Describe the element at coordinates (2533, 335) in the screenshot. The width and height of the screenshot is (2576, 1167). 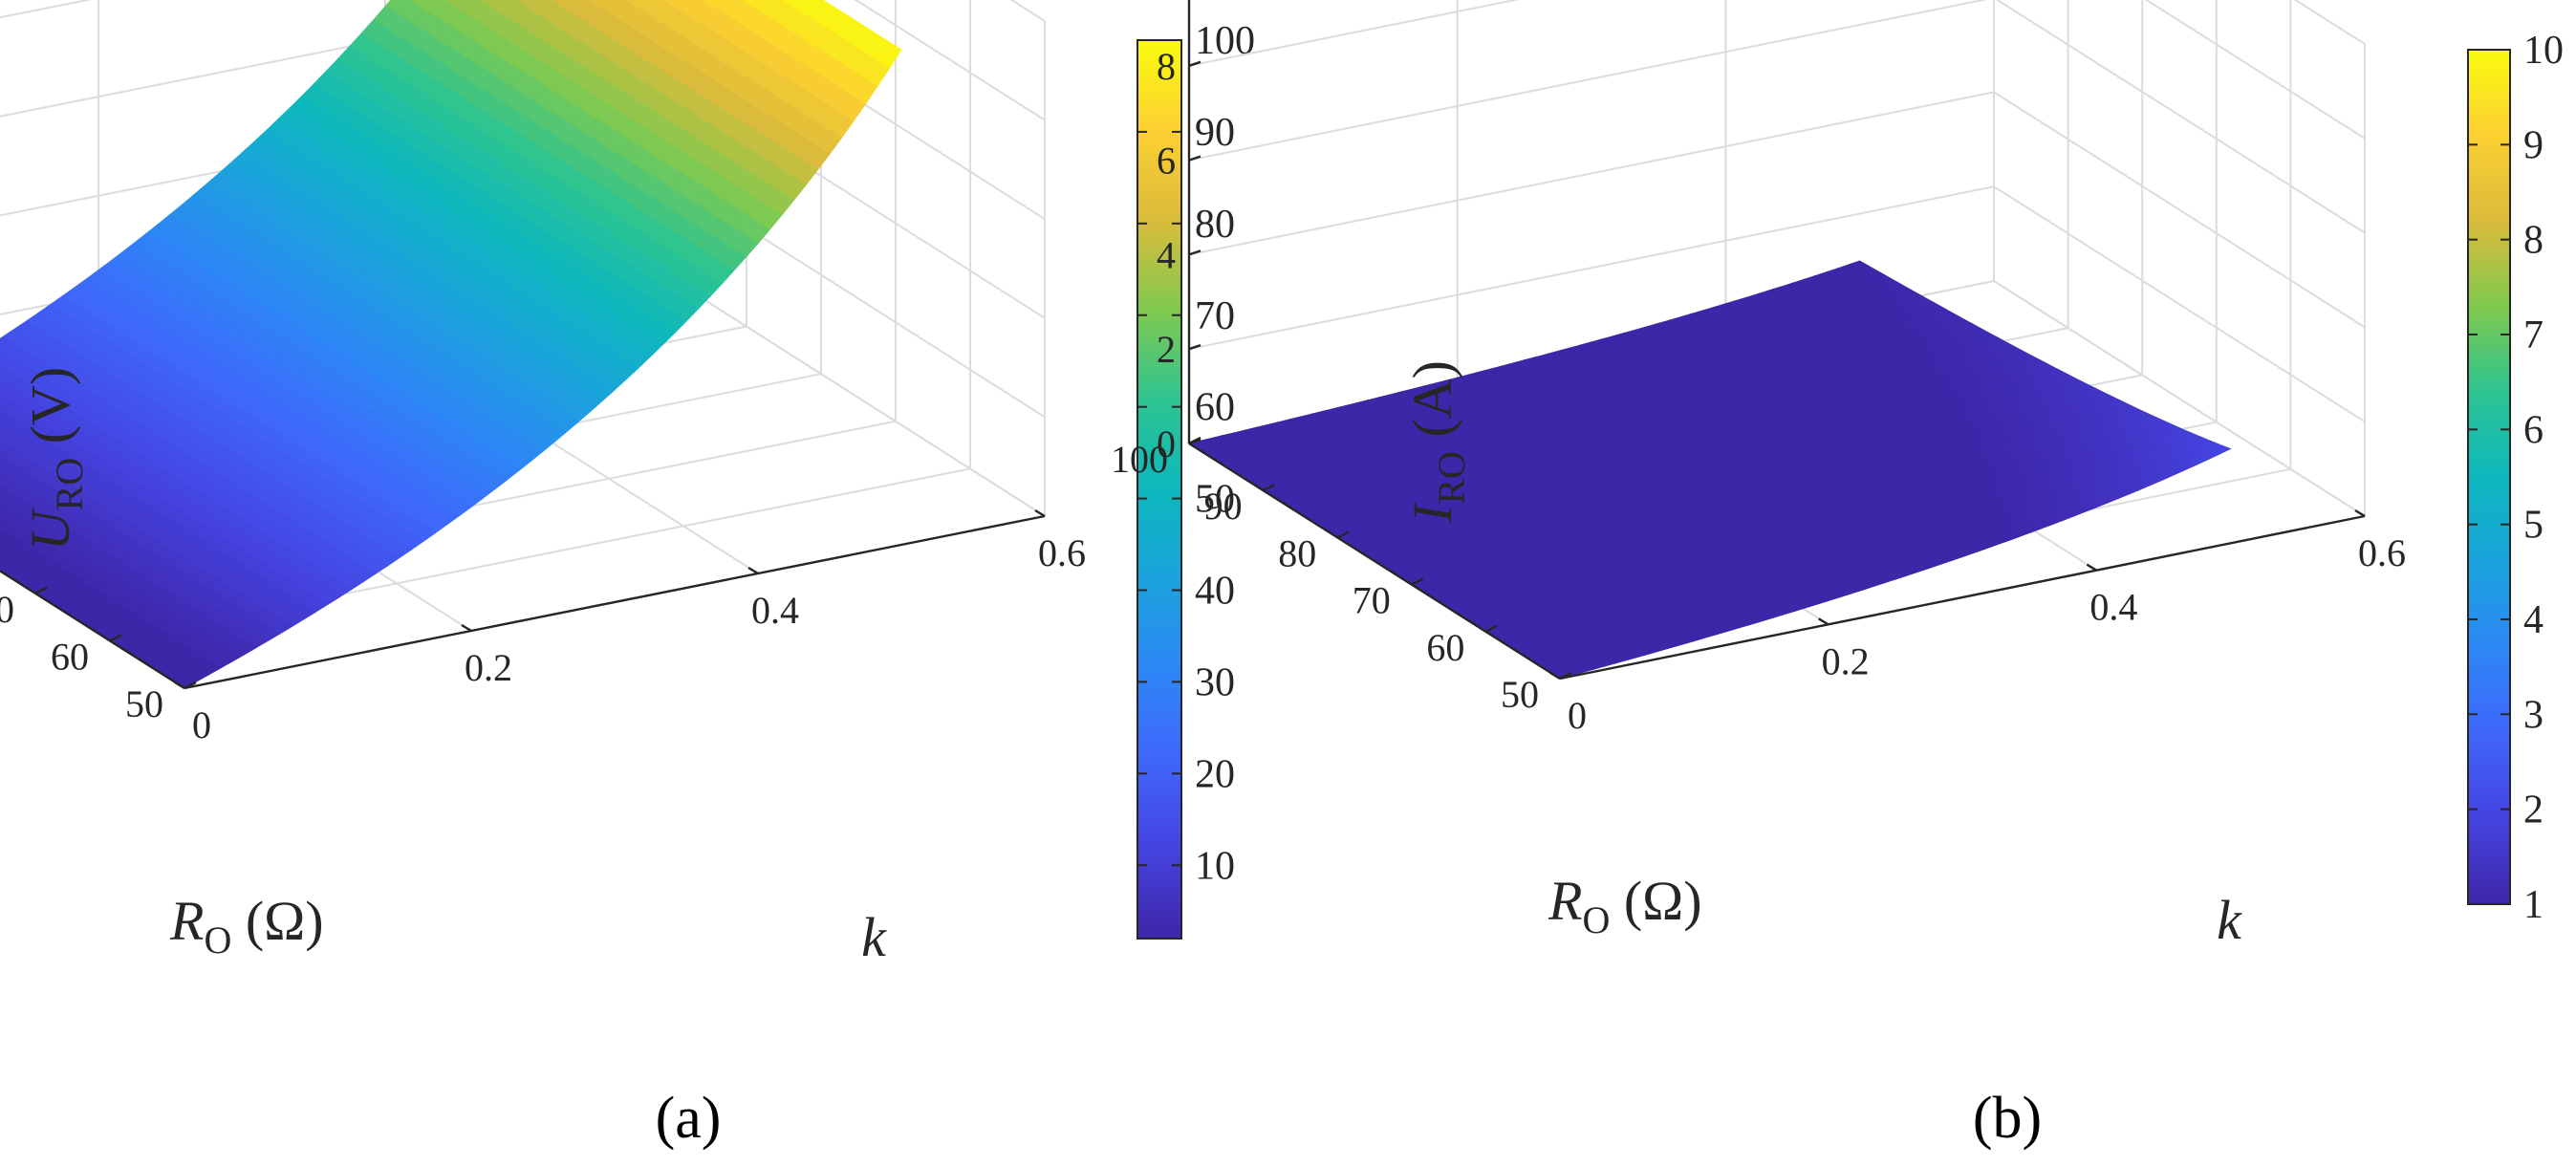
I see `colorbar-tick-label: 7` at that location.